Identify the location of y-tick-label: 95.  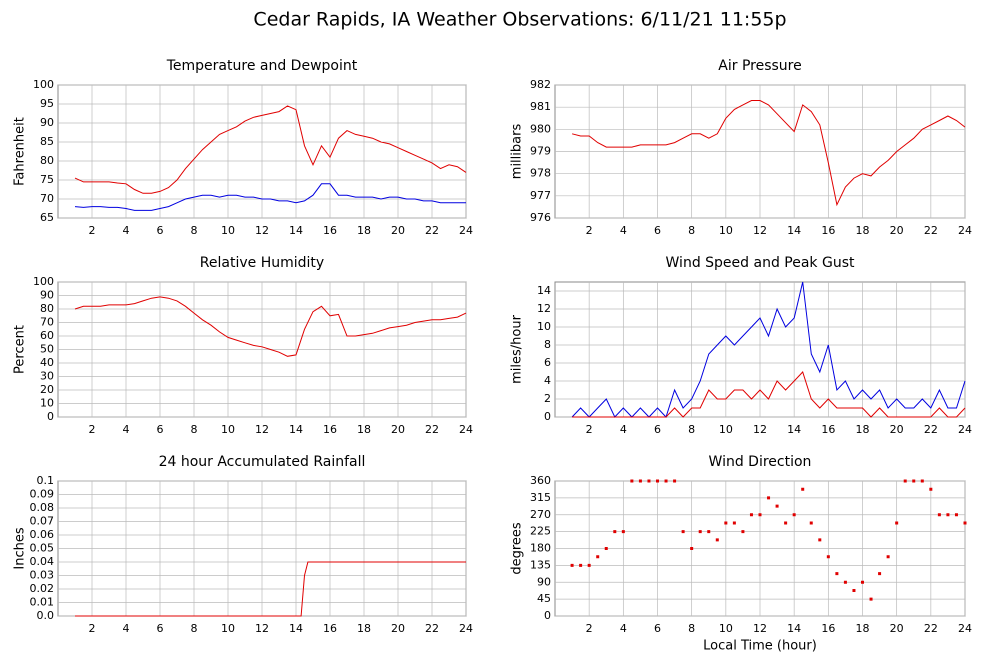
(47, 103).